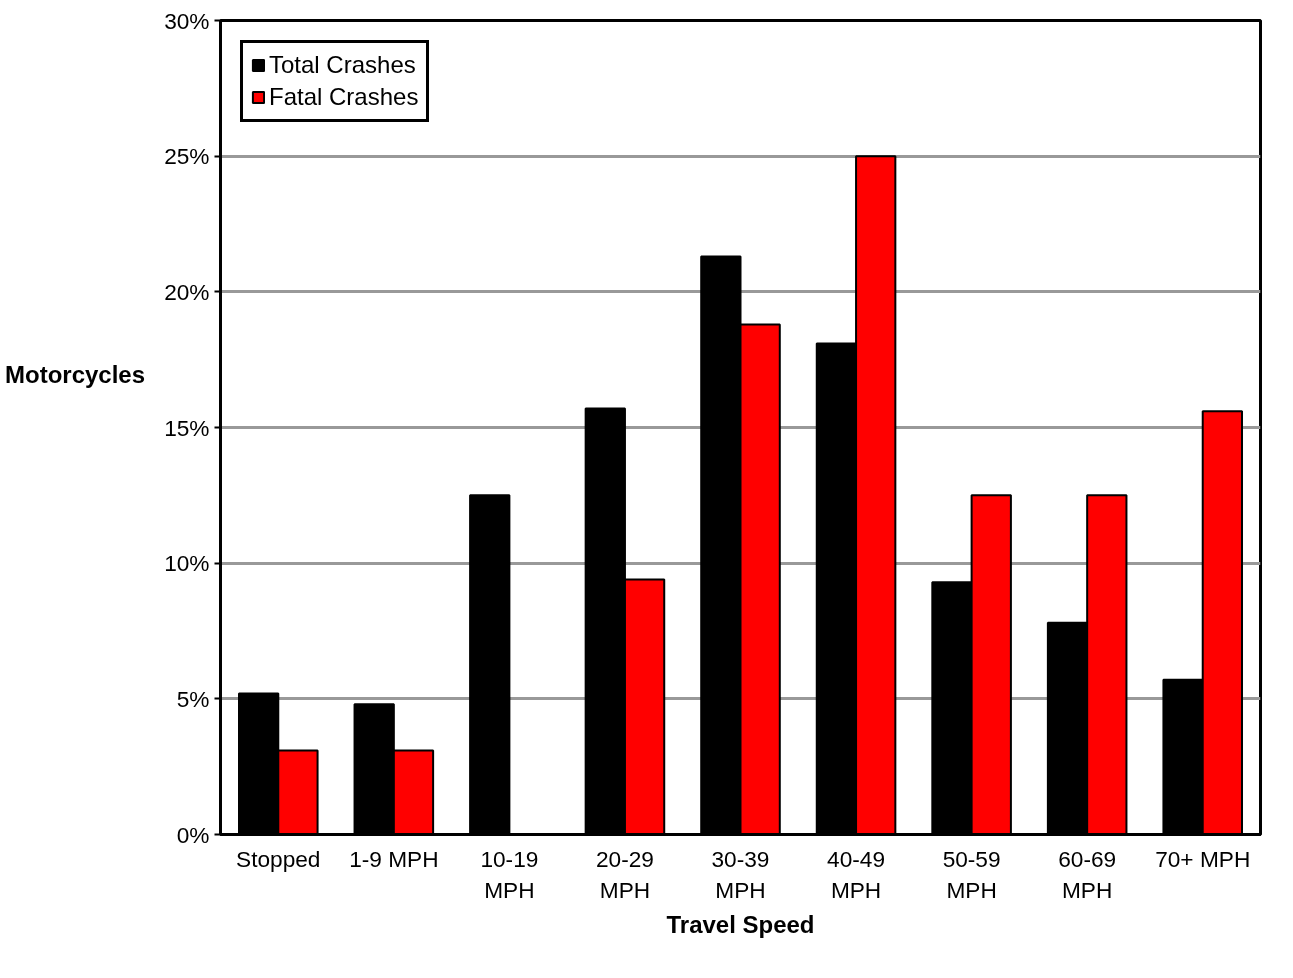 The image size is (1293, 978). I want to click on y-axis-title: Motorcycles, so click(75, 375).